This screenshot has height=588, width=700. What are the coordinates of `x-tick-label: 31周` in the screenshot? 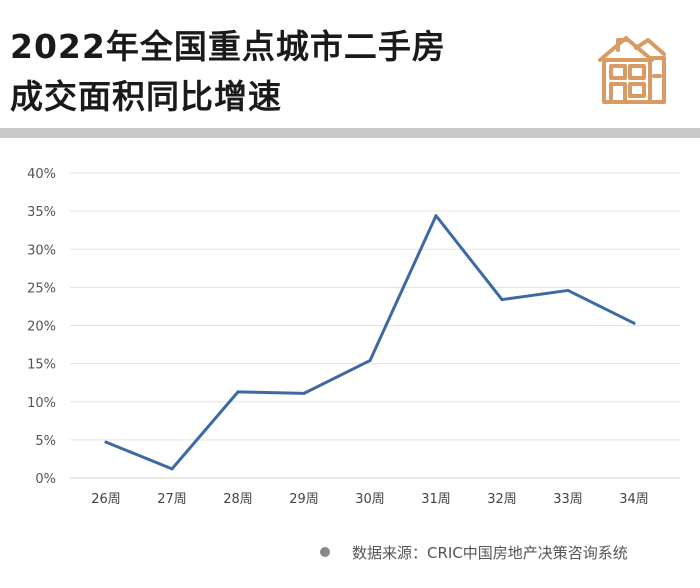 It's located at (436, 499).